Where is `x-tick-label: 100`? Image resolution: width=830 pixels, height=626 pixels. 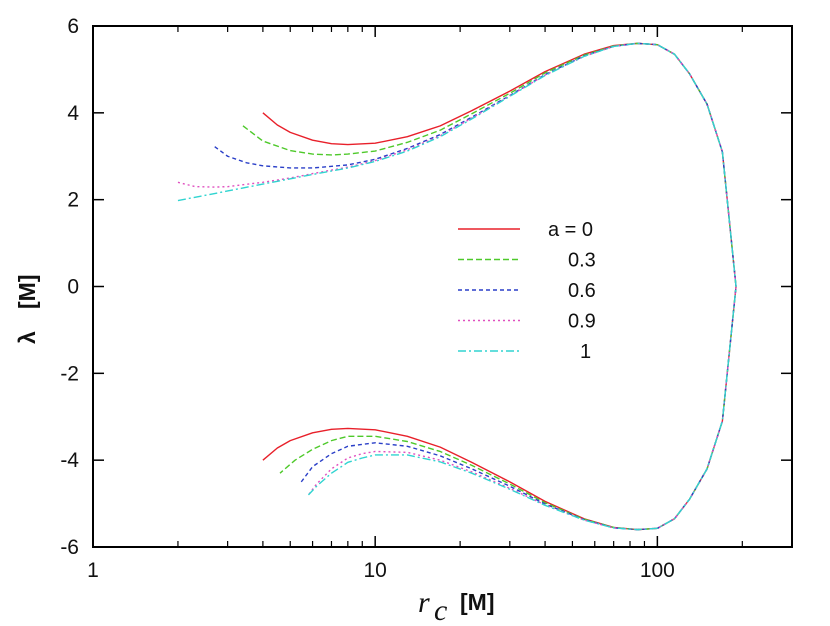 x-tick-label: 100 is located at coordinates (657, 570).